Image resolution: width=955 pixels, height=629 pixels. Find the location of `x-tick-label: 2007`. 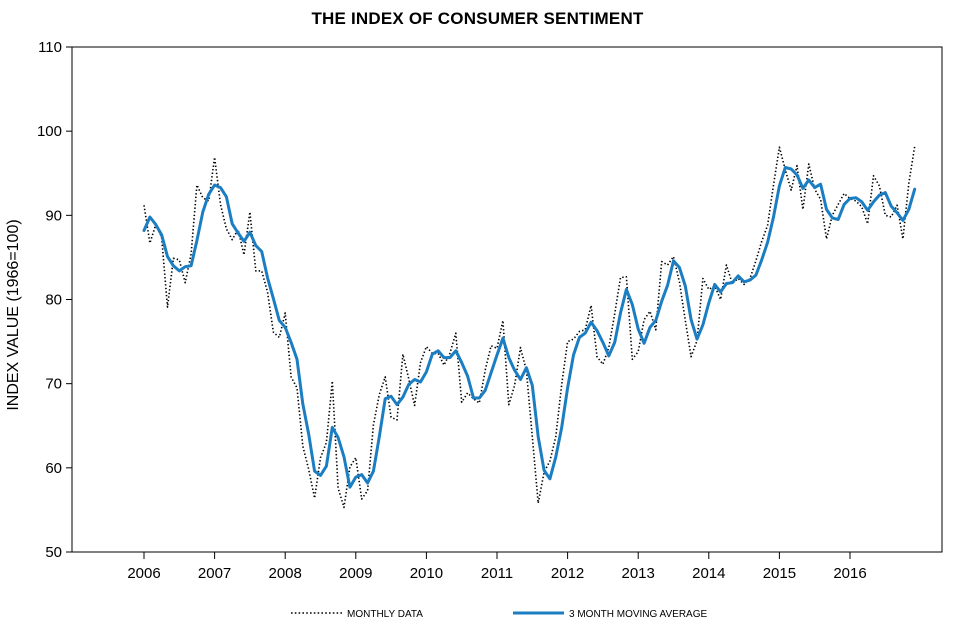

x-tick-label: 2007 is located at coordinates (214, 573).